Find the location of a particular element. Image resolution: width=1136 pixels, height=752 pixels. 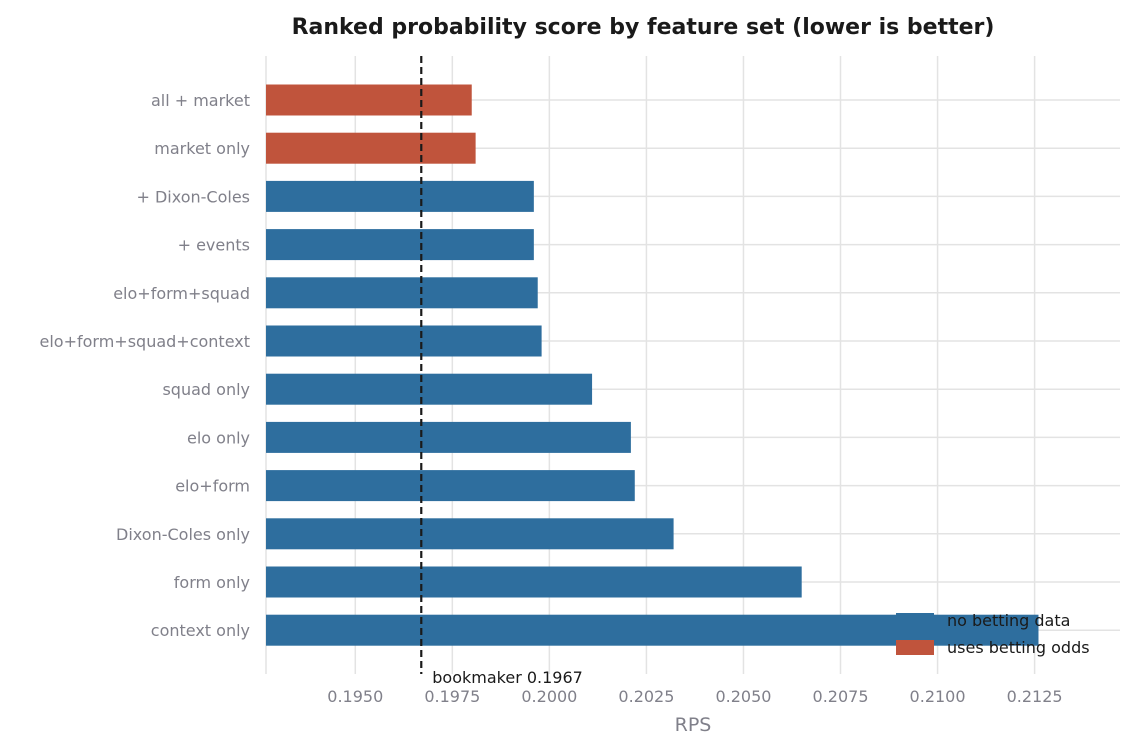

y-tick-label: market only is located at coordinates (202, 148).